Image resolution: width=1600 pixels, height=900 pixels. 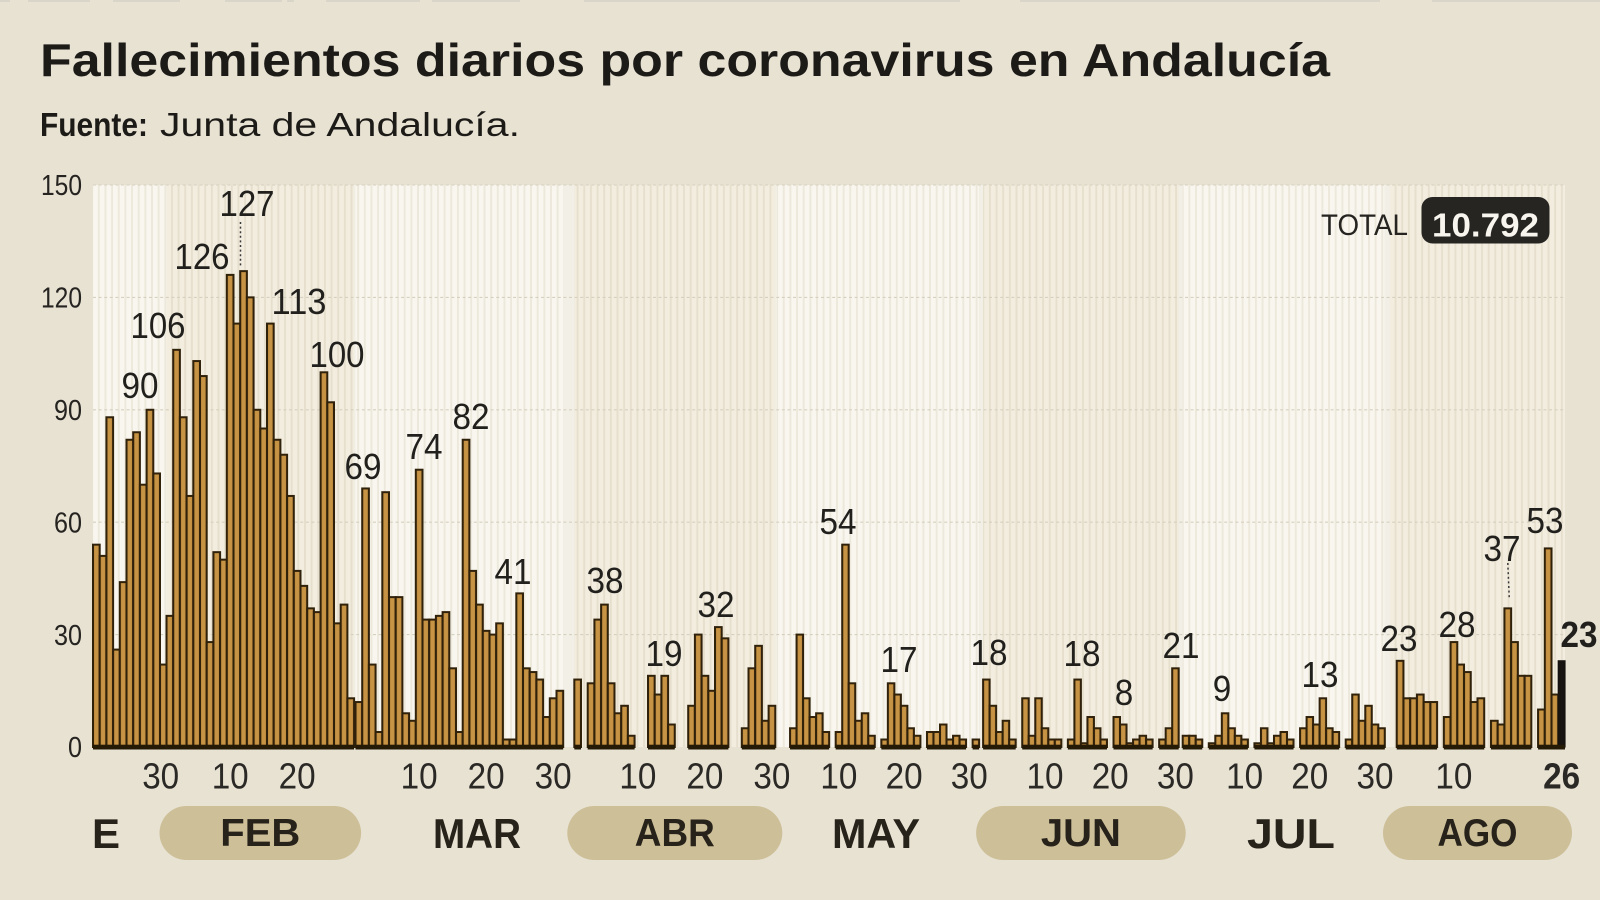 What do you see at coordinates (94, 124) in the screenshot?
I see `svg-text: Fuente:` at bounding box center [94, 124].